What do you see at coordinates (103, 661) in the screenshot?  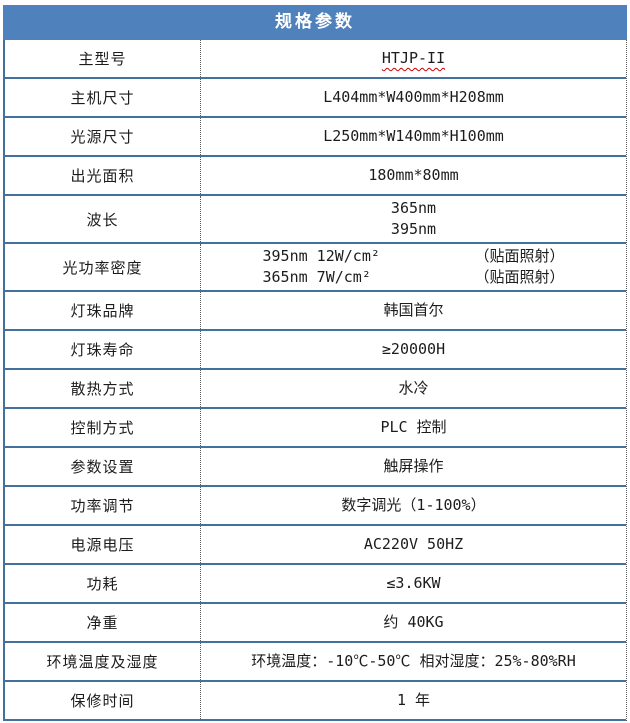 I see `row-label: 环境温度及湿度` at bounding box center [103, 661].